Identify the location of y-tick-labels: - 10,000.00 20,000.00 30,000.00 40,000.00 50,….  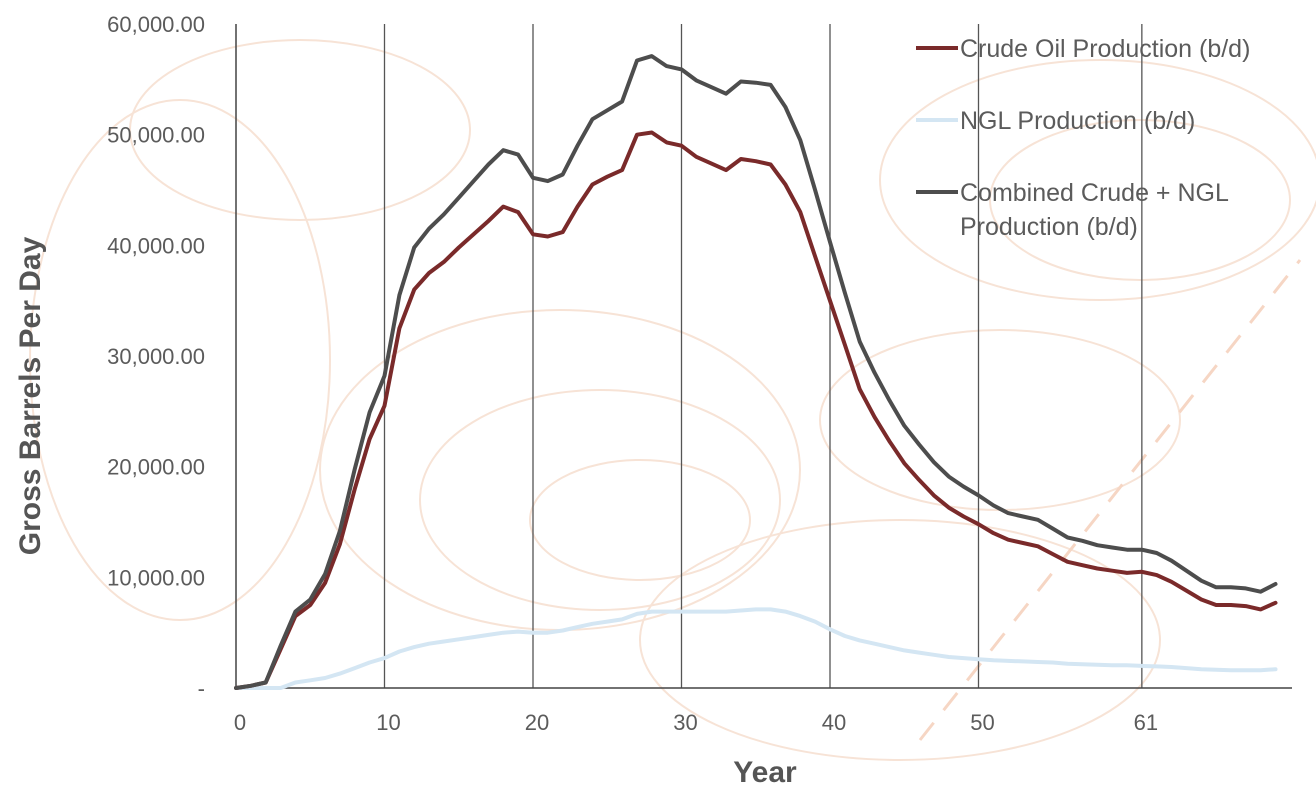
(156, 356).